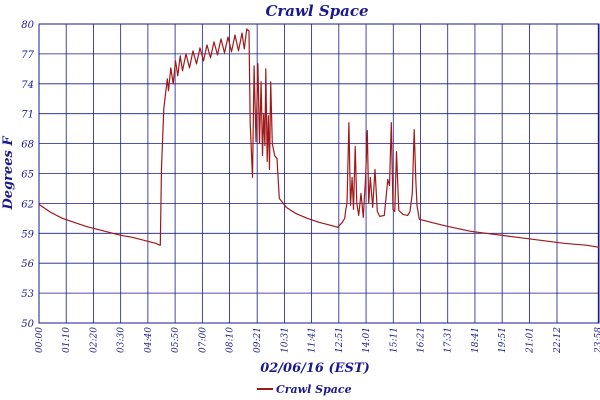 Image resolution: width=600 pixels, height=400 pixels. Describe the element at coordinates (122, 340) in the screenshot. I see `x-tick-label: 03:30` at that location.